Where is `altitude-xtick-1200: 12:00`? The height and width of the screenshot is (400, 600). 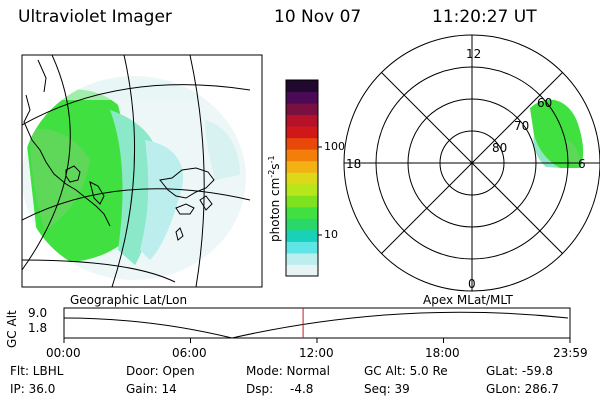 altitude-xtick-1200: 12:00 is located at coordinates (316, 353).